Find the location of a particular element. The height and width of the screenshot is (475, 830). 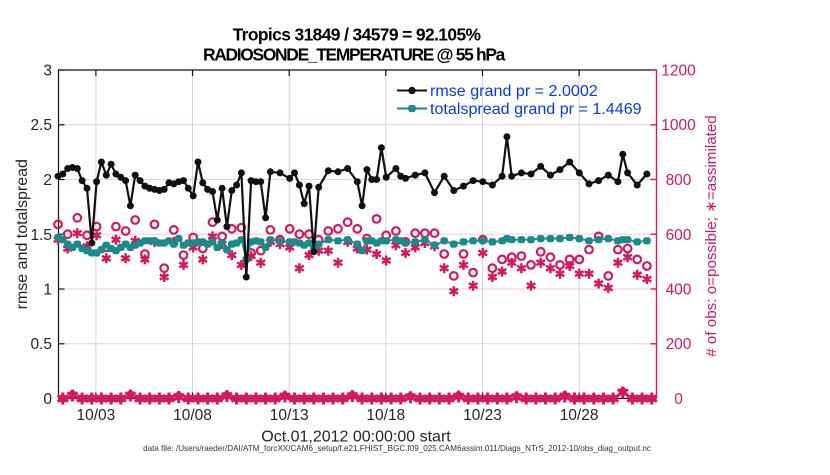

svg-text: Oct.01,2012 00:00:00 start is located at coordinates (356, 437).